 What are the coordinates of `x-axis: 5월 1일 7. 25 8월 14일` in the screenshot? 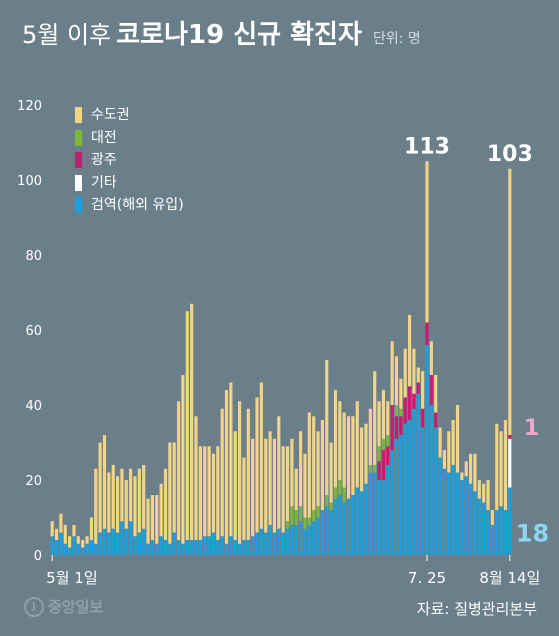 It's located at (293, 571).